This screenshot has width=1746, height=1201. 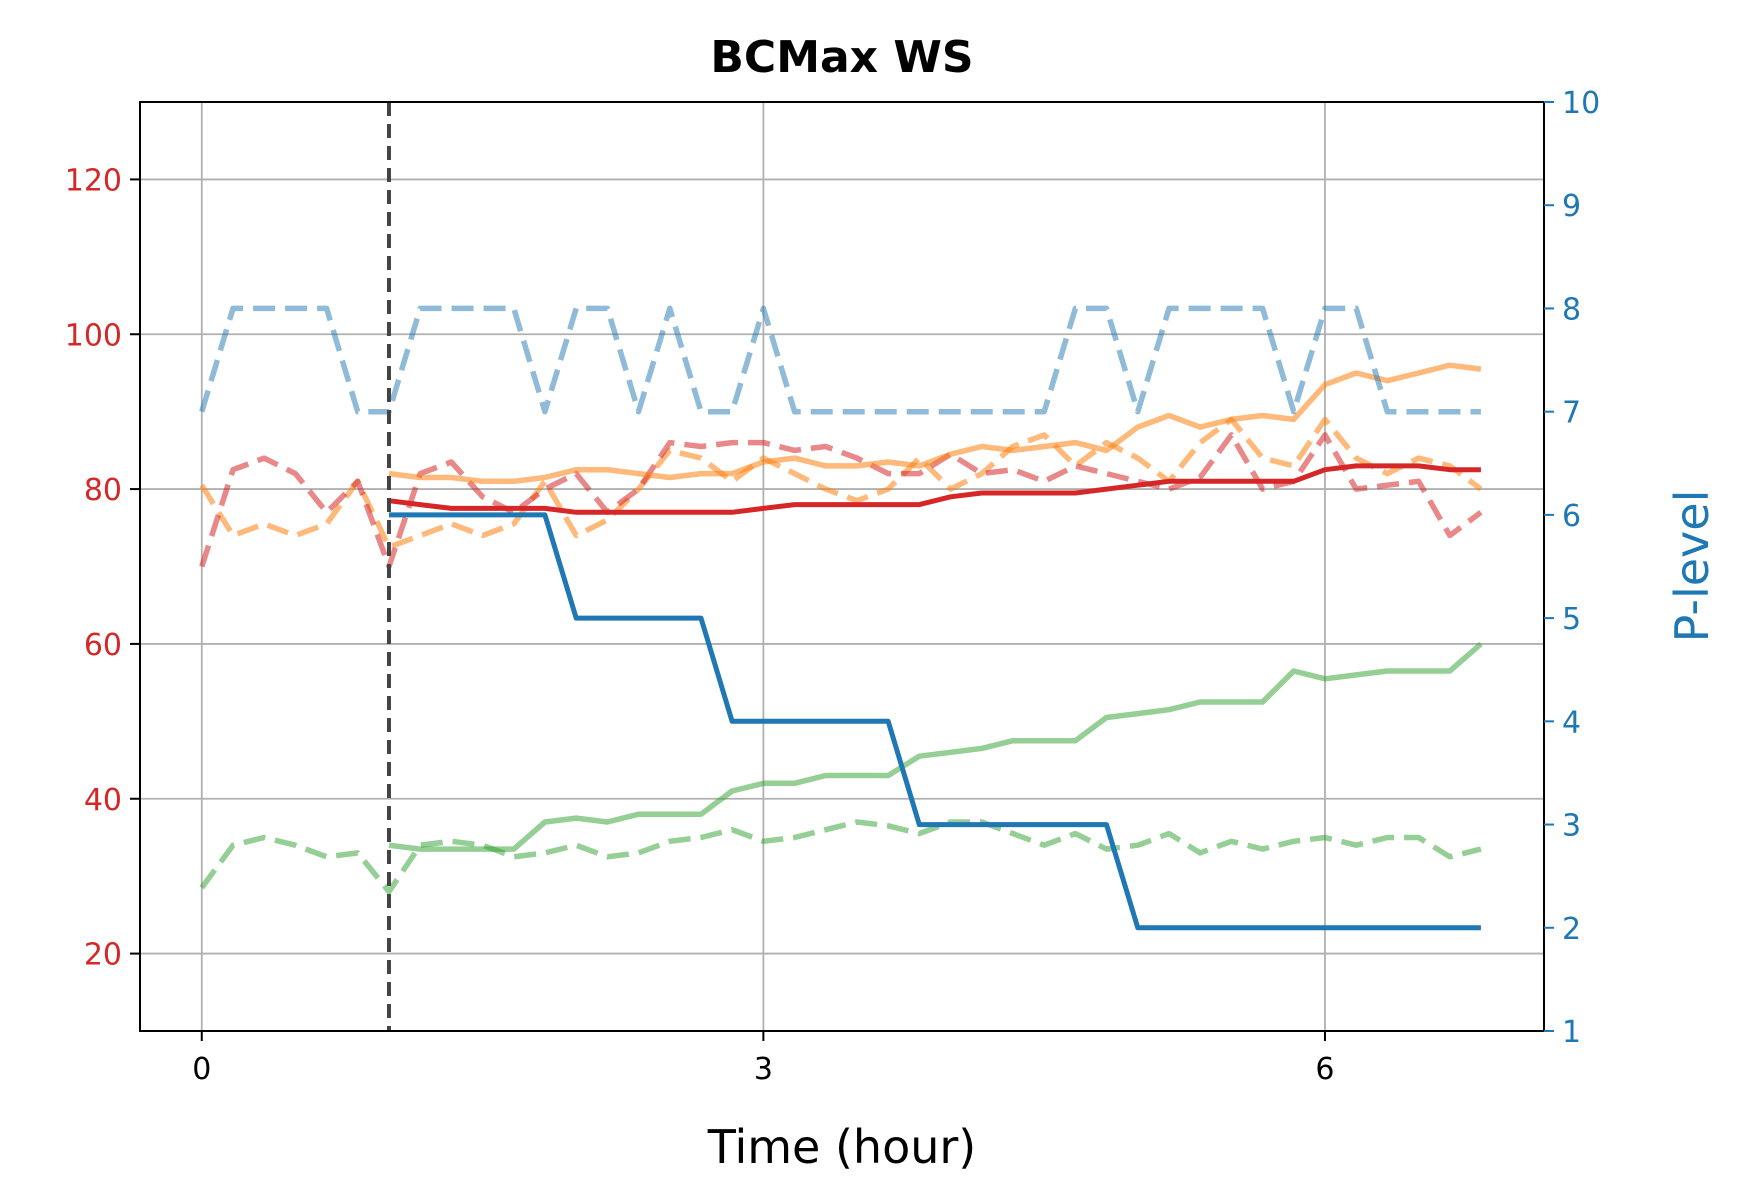 What do you see at coordinates (1571, 826) in the screenshot?
I see `y-right-tick-label: 3` at bounding box center [1571, 826].